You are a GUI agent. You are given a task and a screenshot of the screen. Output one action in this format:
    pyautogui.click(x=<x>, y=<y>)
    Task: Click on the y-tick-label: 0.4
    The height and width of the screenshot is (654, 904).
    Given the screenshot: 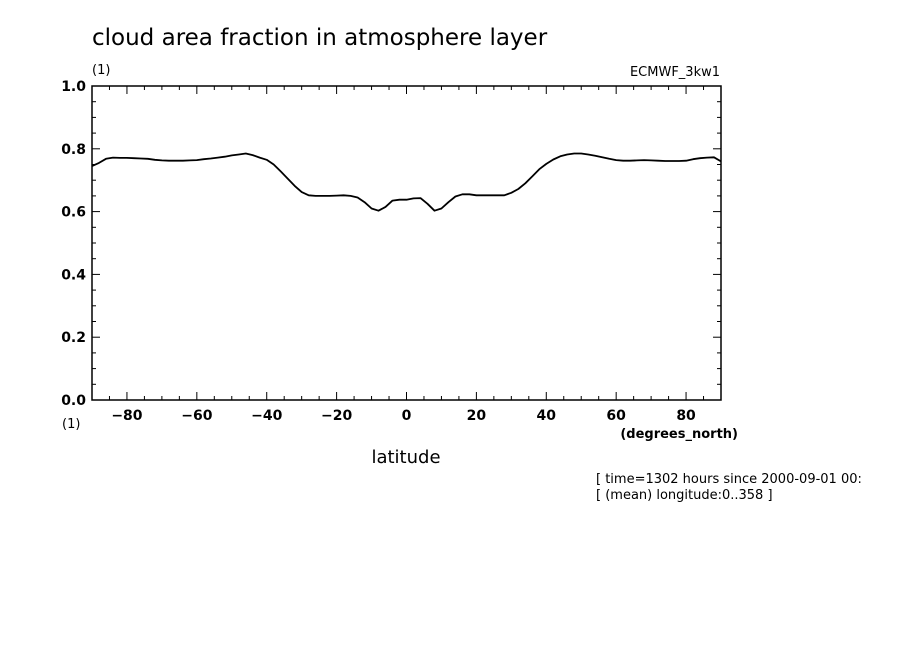 What is the action you would take?
    pyautogui.click(x=73, y=275)
    